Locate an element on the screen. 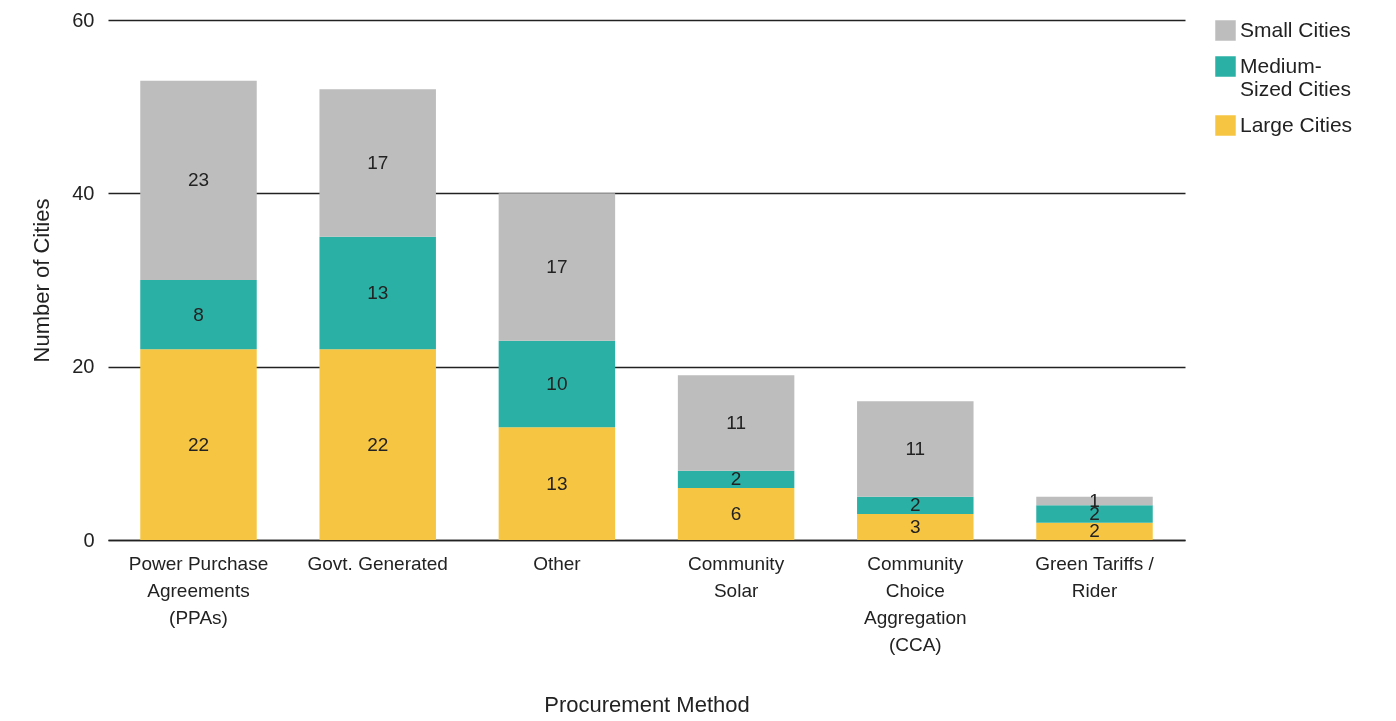 The width and height of the screenshot is (1396, 721). data-label: 6 is located at coordinates (736, 513).